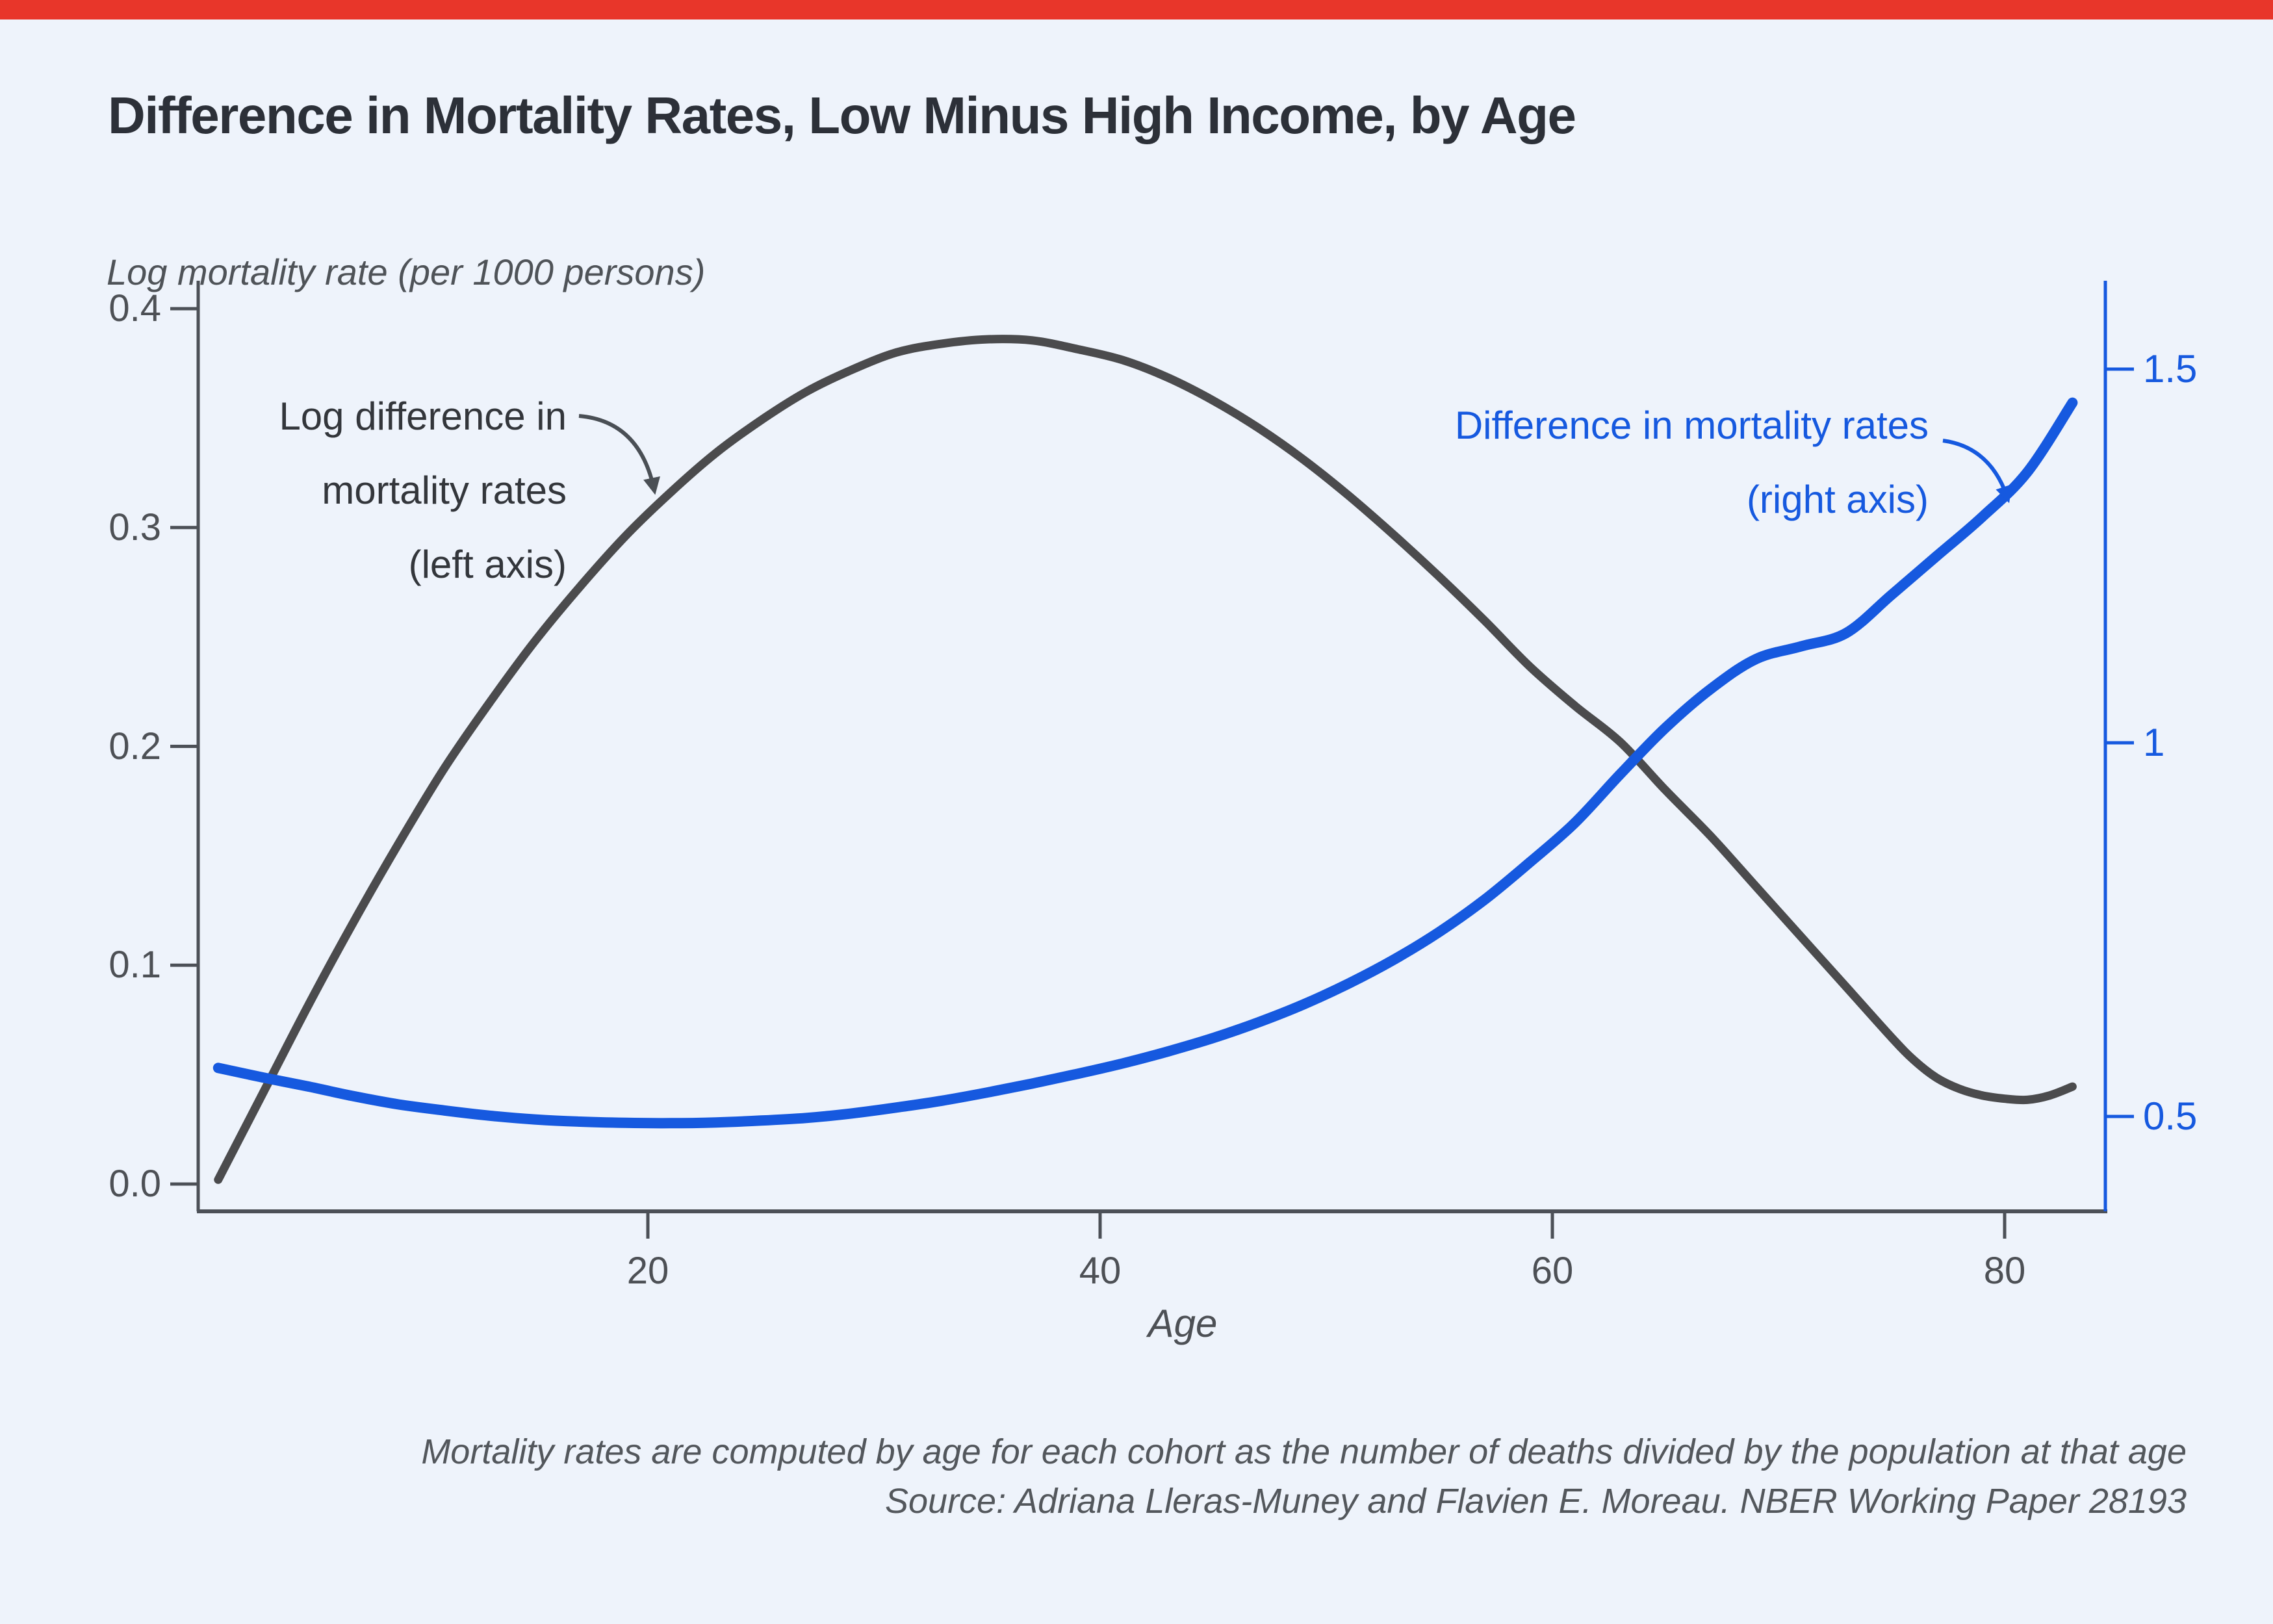 This screenshot has width=2273, height=1624. Describe the element at coordinates (2170, 369) in the screenshot. I see `right-axis-tick-label: 1.5` at that location.